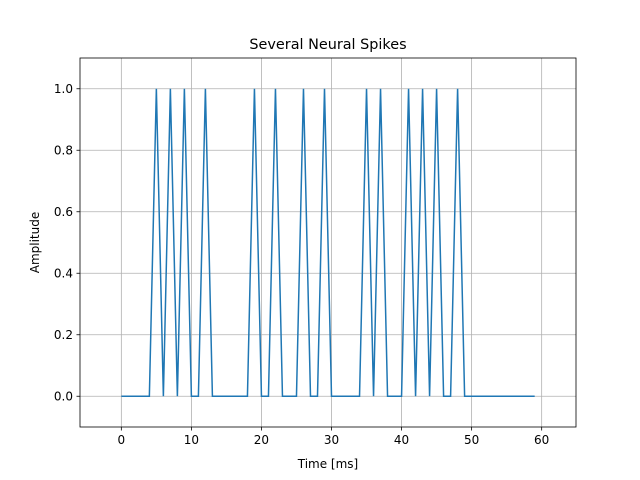 Image resolution: width=640 pixels, height=480 pixels. Describe the element at coordinates (63, 89) in the screenshot. I see `y-tick-label: 1.0` at that location.